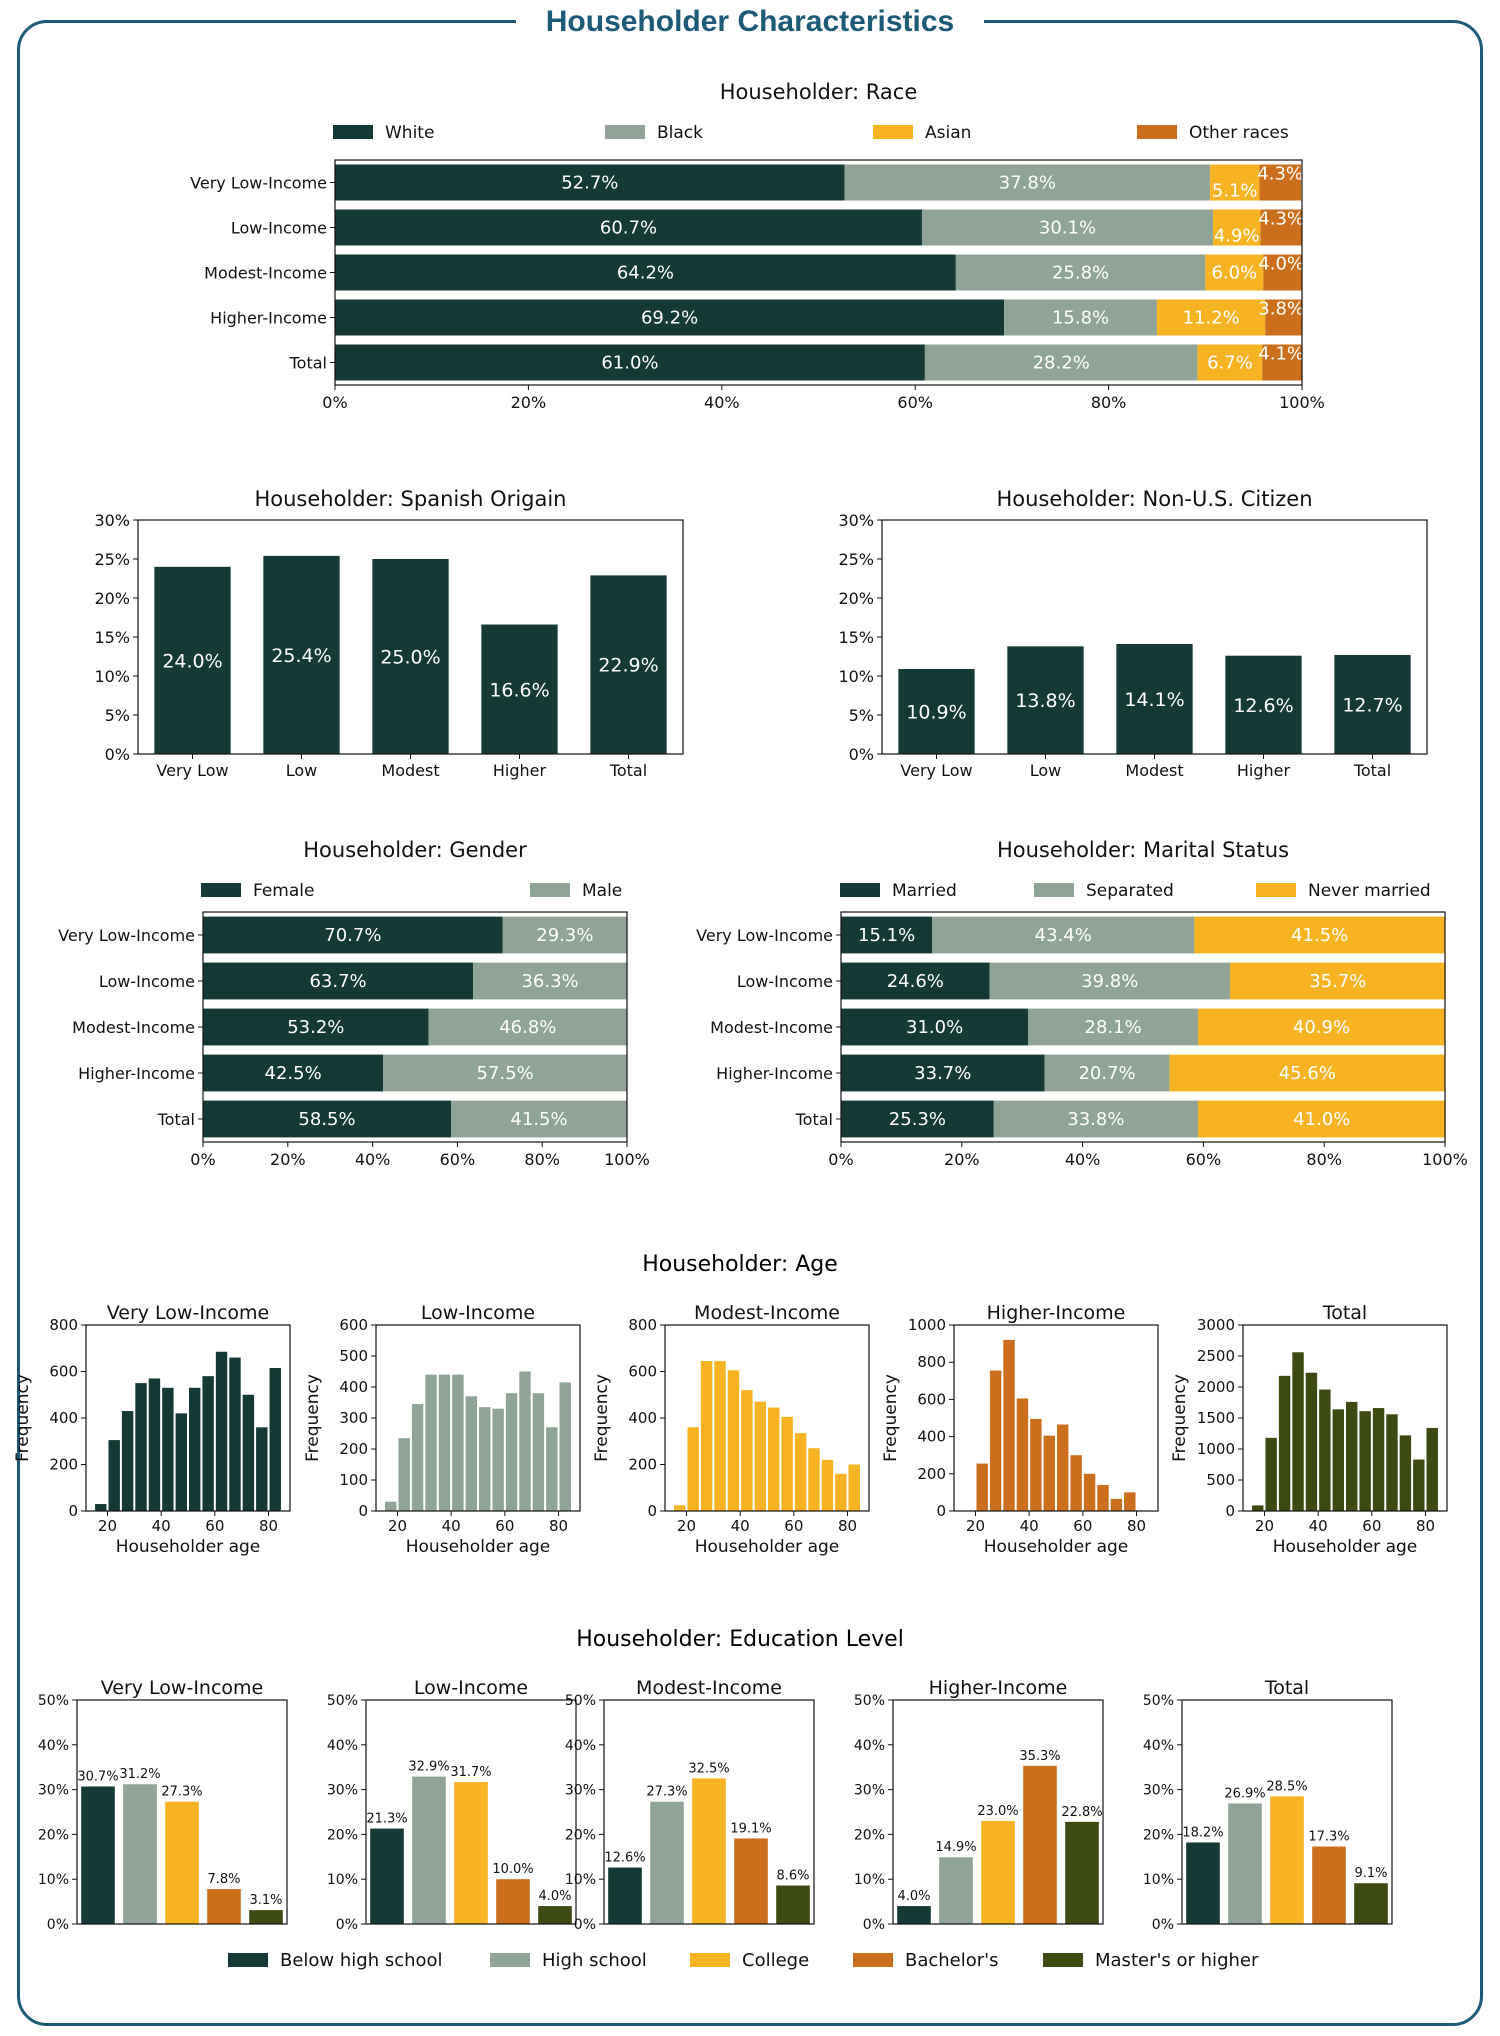  Describe the element at coordinates (181, 1792) in the screenshot. I see `edu-vl-data-label: 27.3%` at that location.